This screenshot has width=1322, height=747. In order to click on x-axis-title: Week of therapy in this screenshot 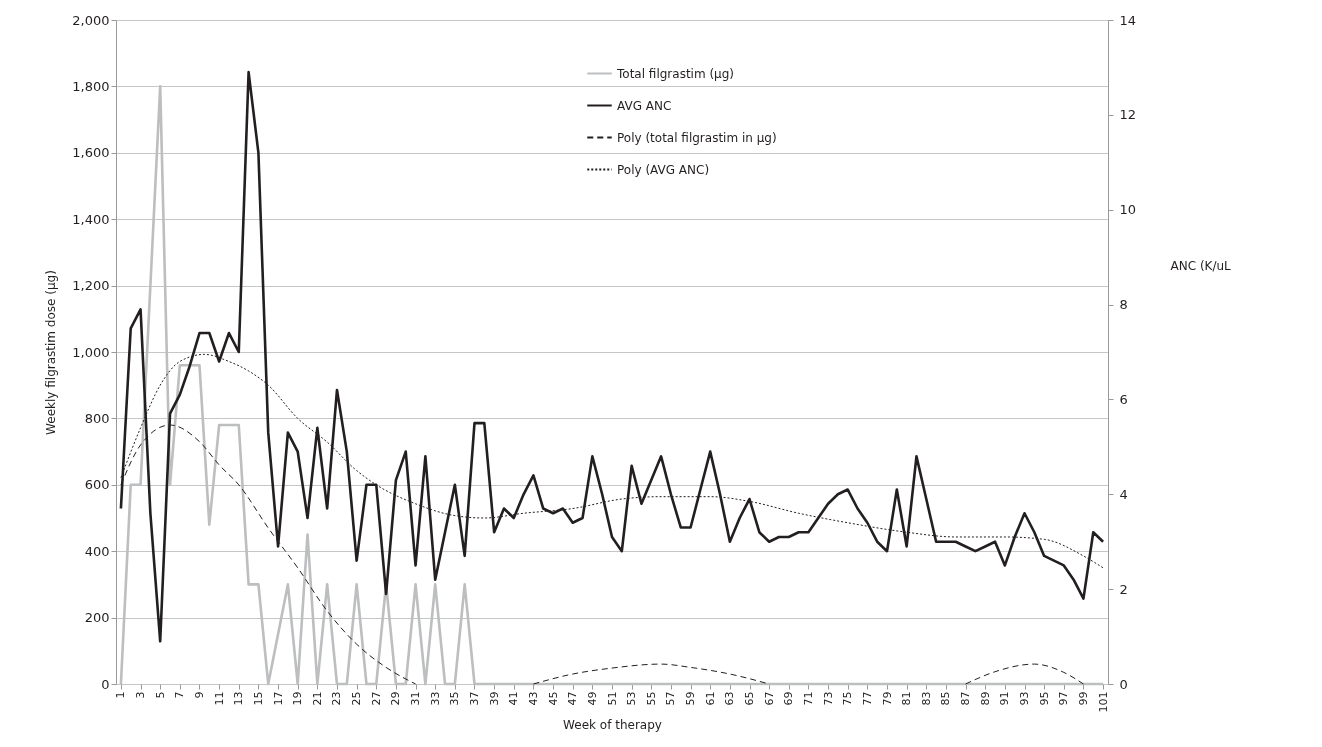, I will do `click(612, 725)`.